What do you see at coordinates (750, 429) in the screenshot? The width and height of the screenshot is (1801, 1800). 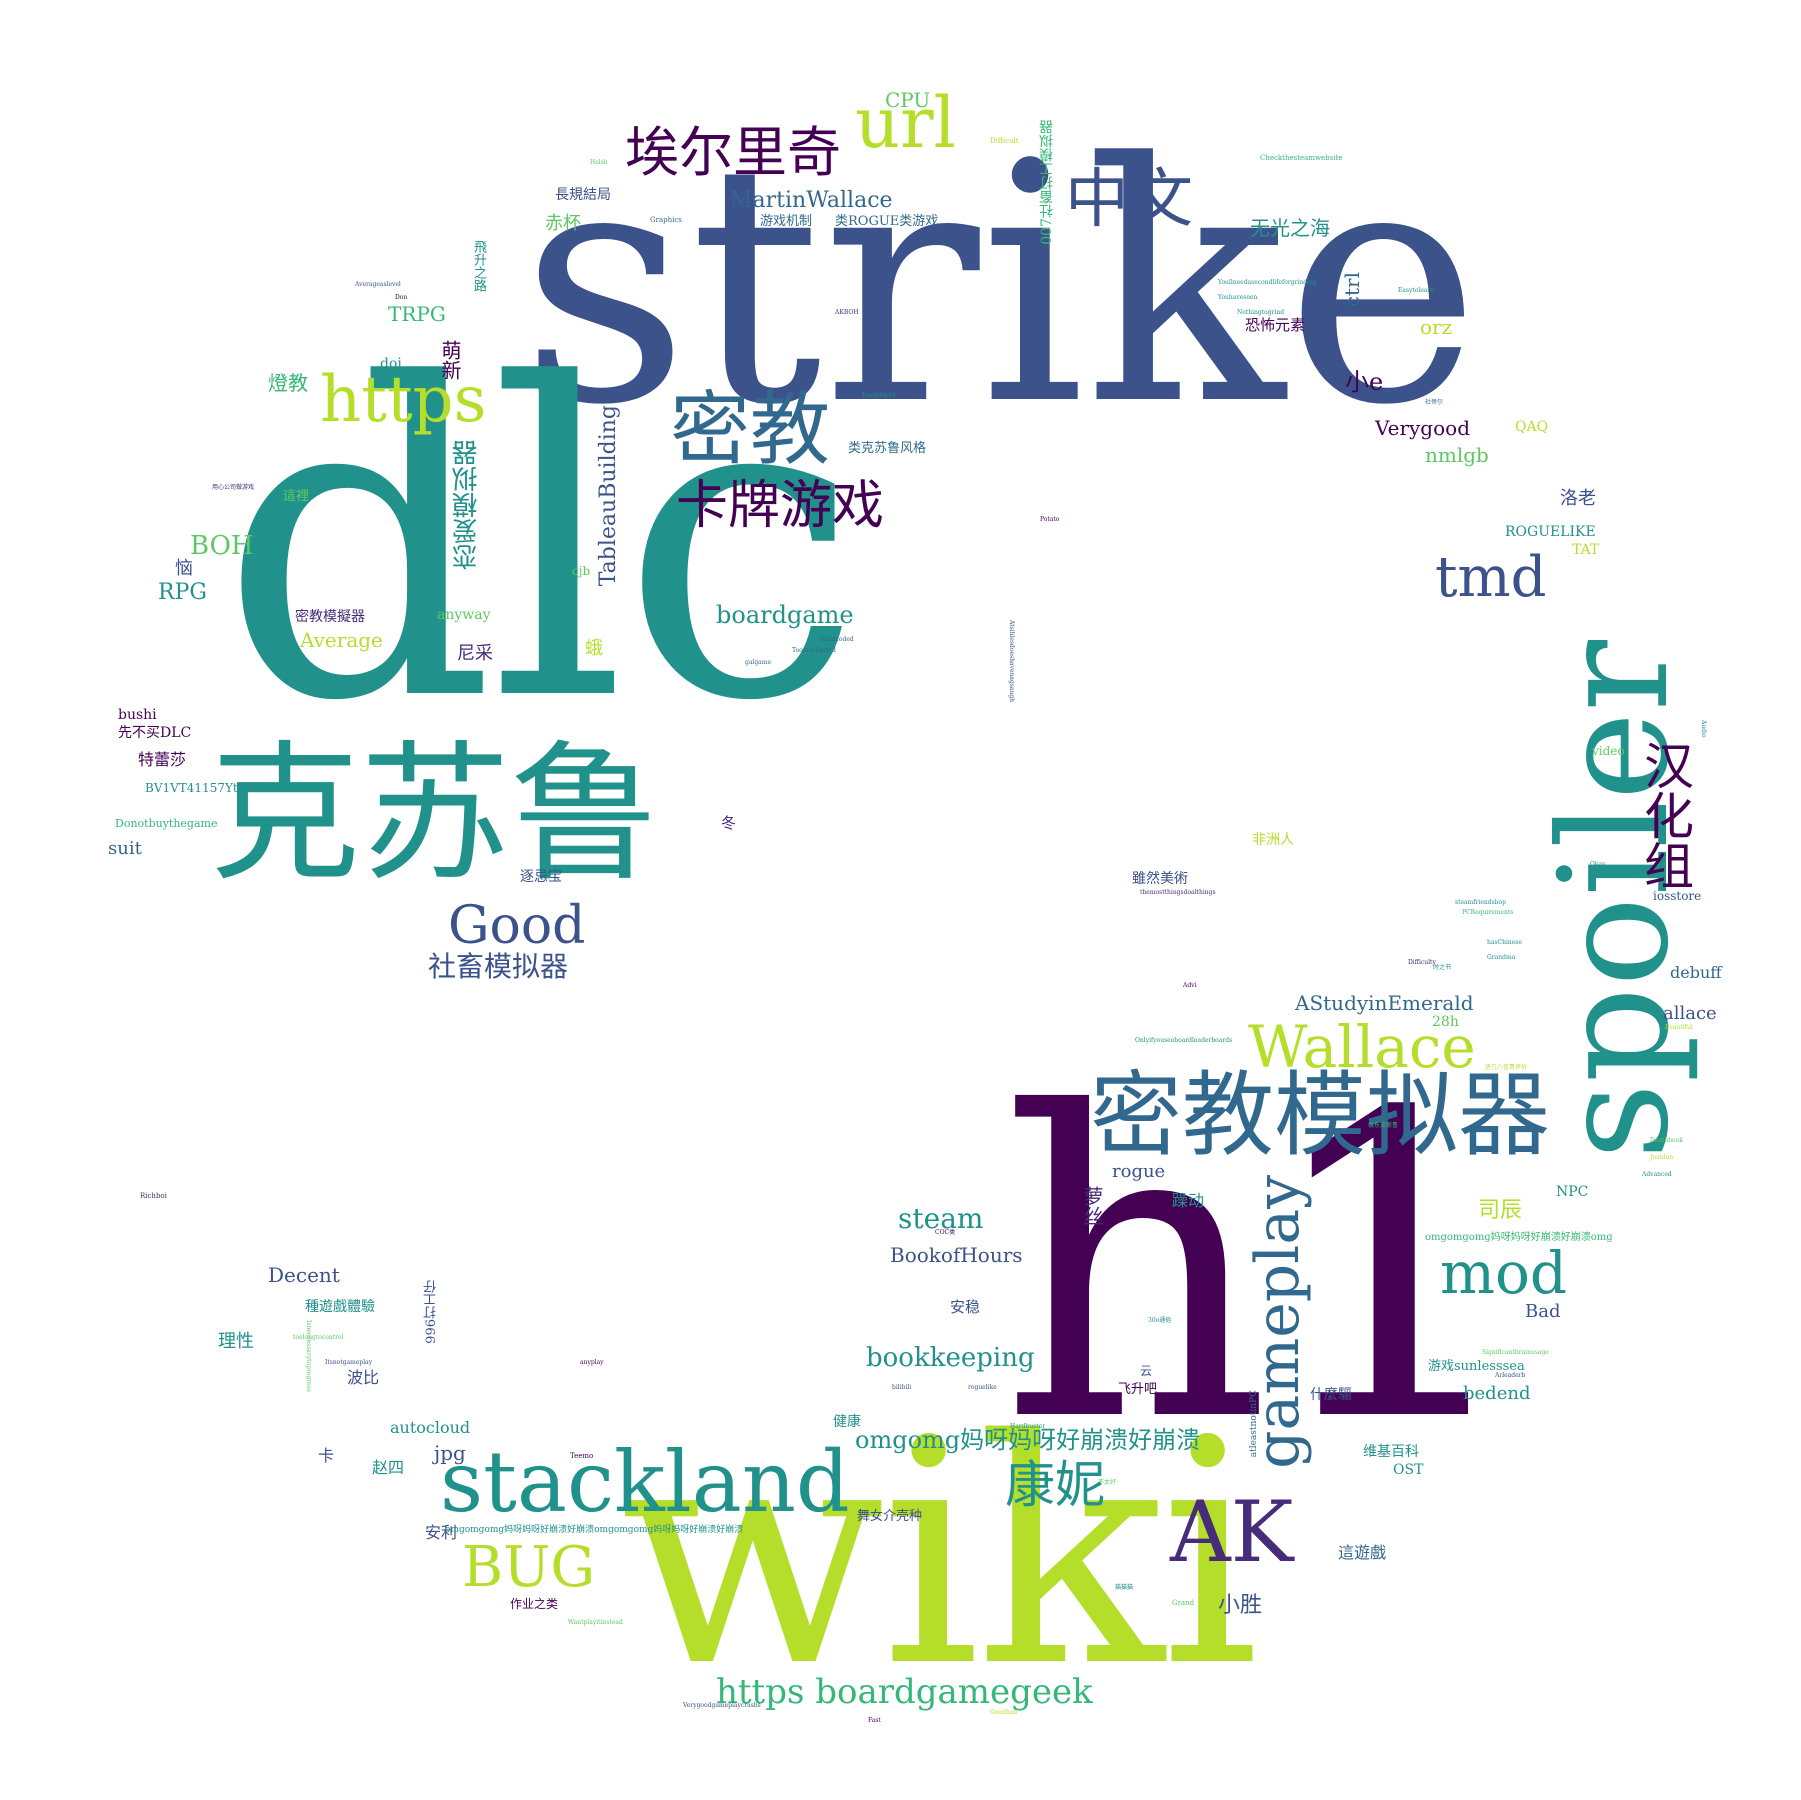 I see `word-mijiao: 密教` at bounding box center [750, 429].